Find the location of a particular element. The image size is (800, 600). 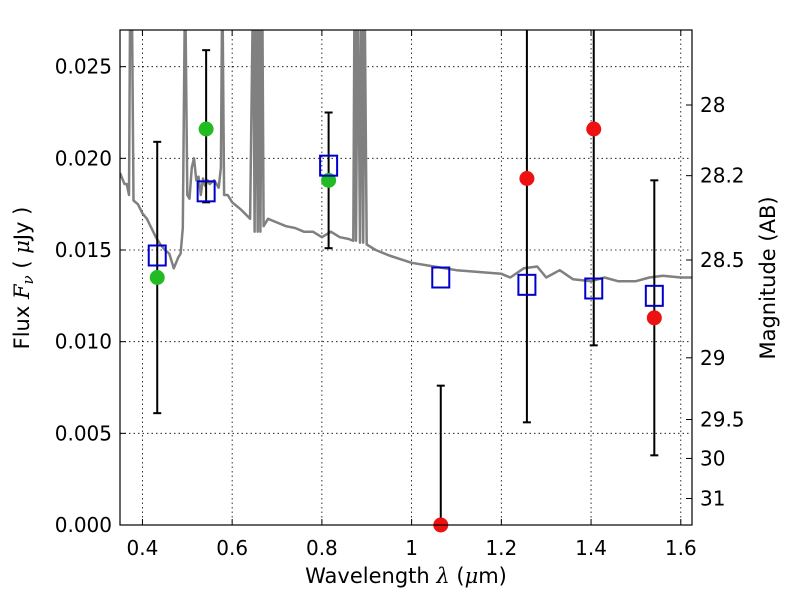

mag-tick-label: 28 is located at coordinates (712, 105).